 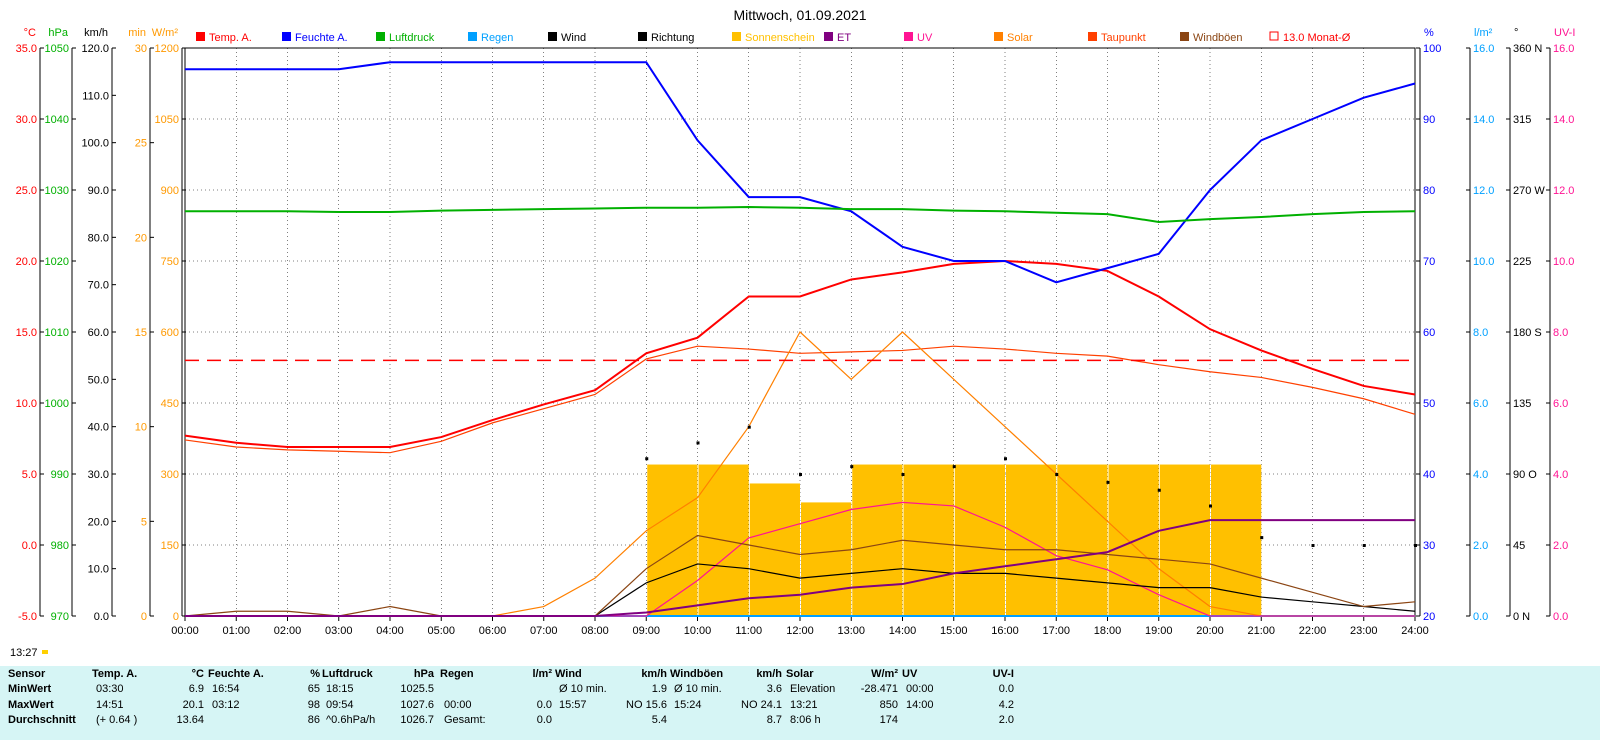 I want to click on stats-header-unit: UV-I, so click(x=1003, y=674).